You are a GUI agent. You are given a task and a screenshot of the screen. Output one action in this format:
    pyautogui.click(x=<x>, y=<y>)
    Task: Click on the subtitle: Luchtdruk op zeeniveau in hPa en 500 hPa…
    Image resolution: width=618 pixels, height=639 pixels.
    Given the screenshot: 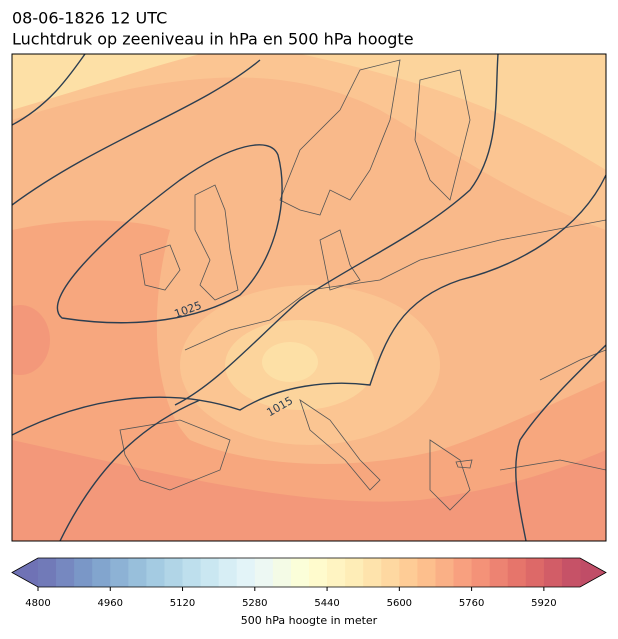 What is the action you would take?
    pyautogui.click(x=213, y=39)
    